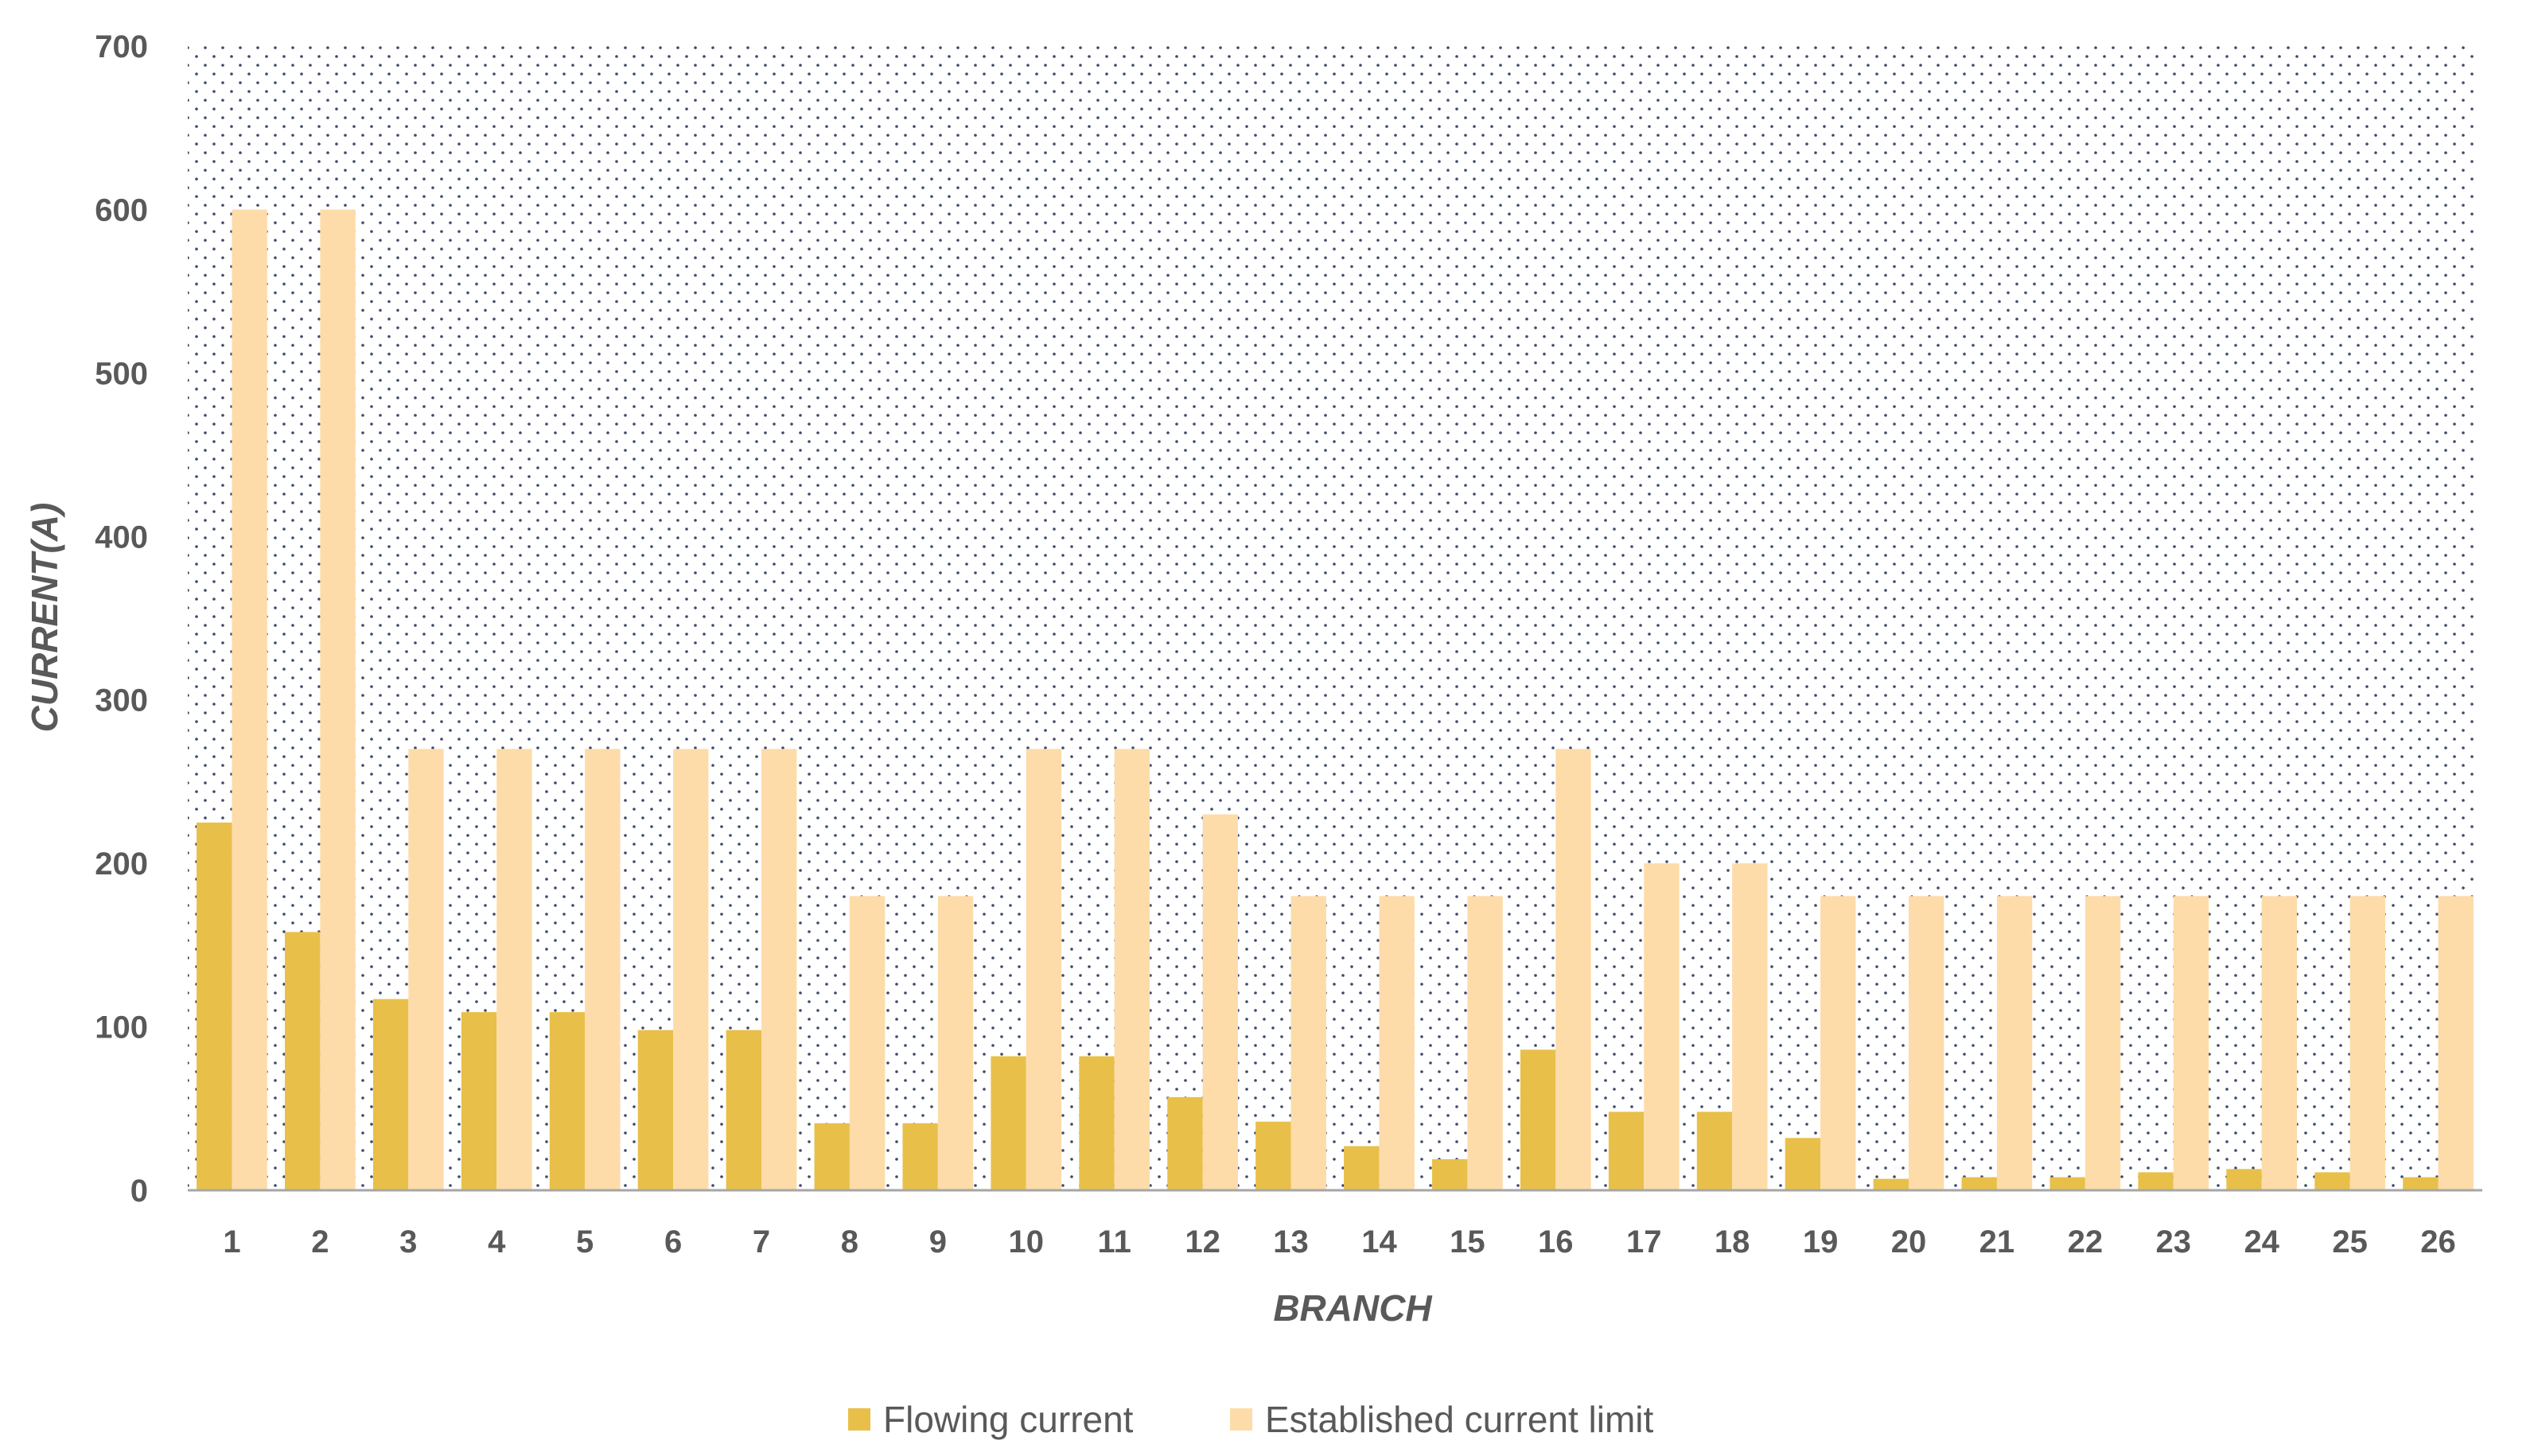  I want to click on x-tick-label: 11, so click(1114, 1241).